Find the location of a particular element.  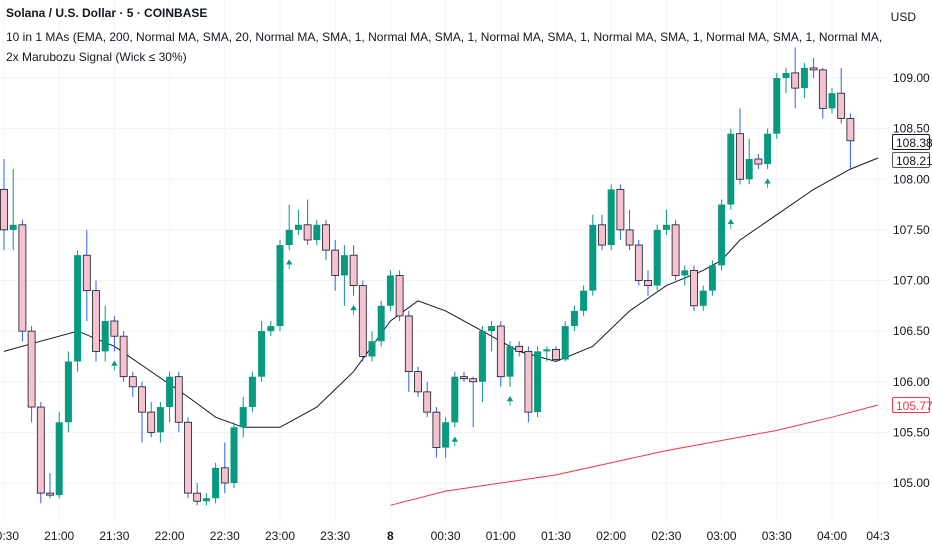

price-tick-label: 108.50 is located at coordinates (911, 129).